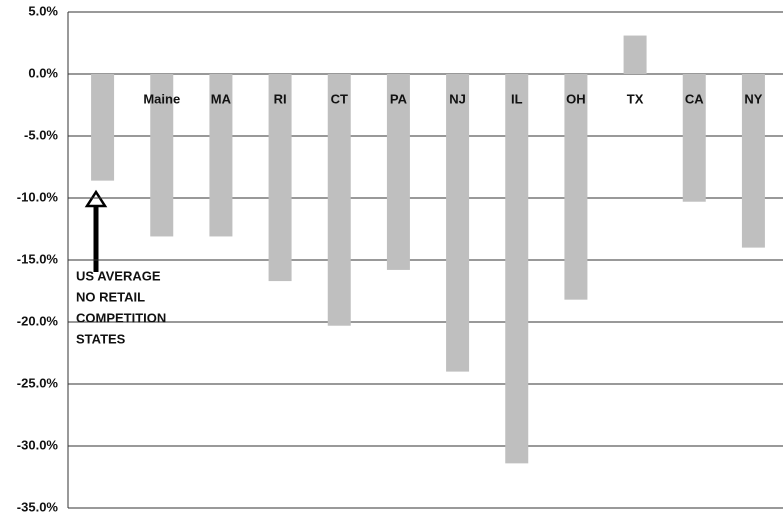 The width and height of the screenshot is (783, 519). Describe the element at coordinates (280, 98) in the screenshot. I see `x-tick-label: RI` at that location.